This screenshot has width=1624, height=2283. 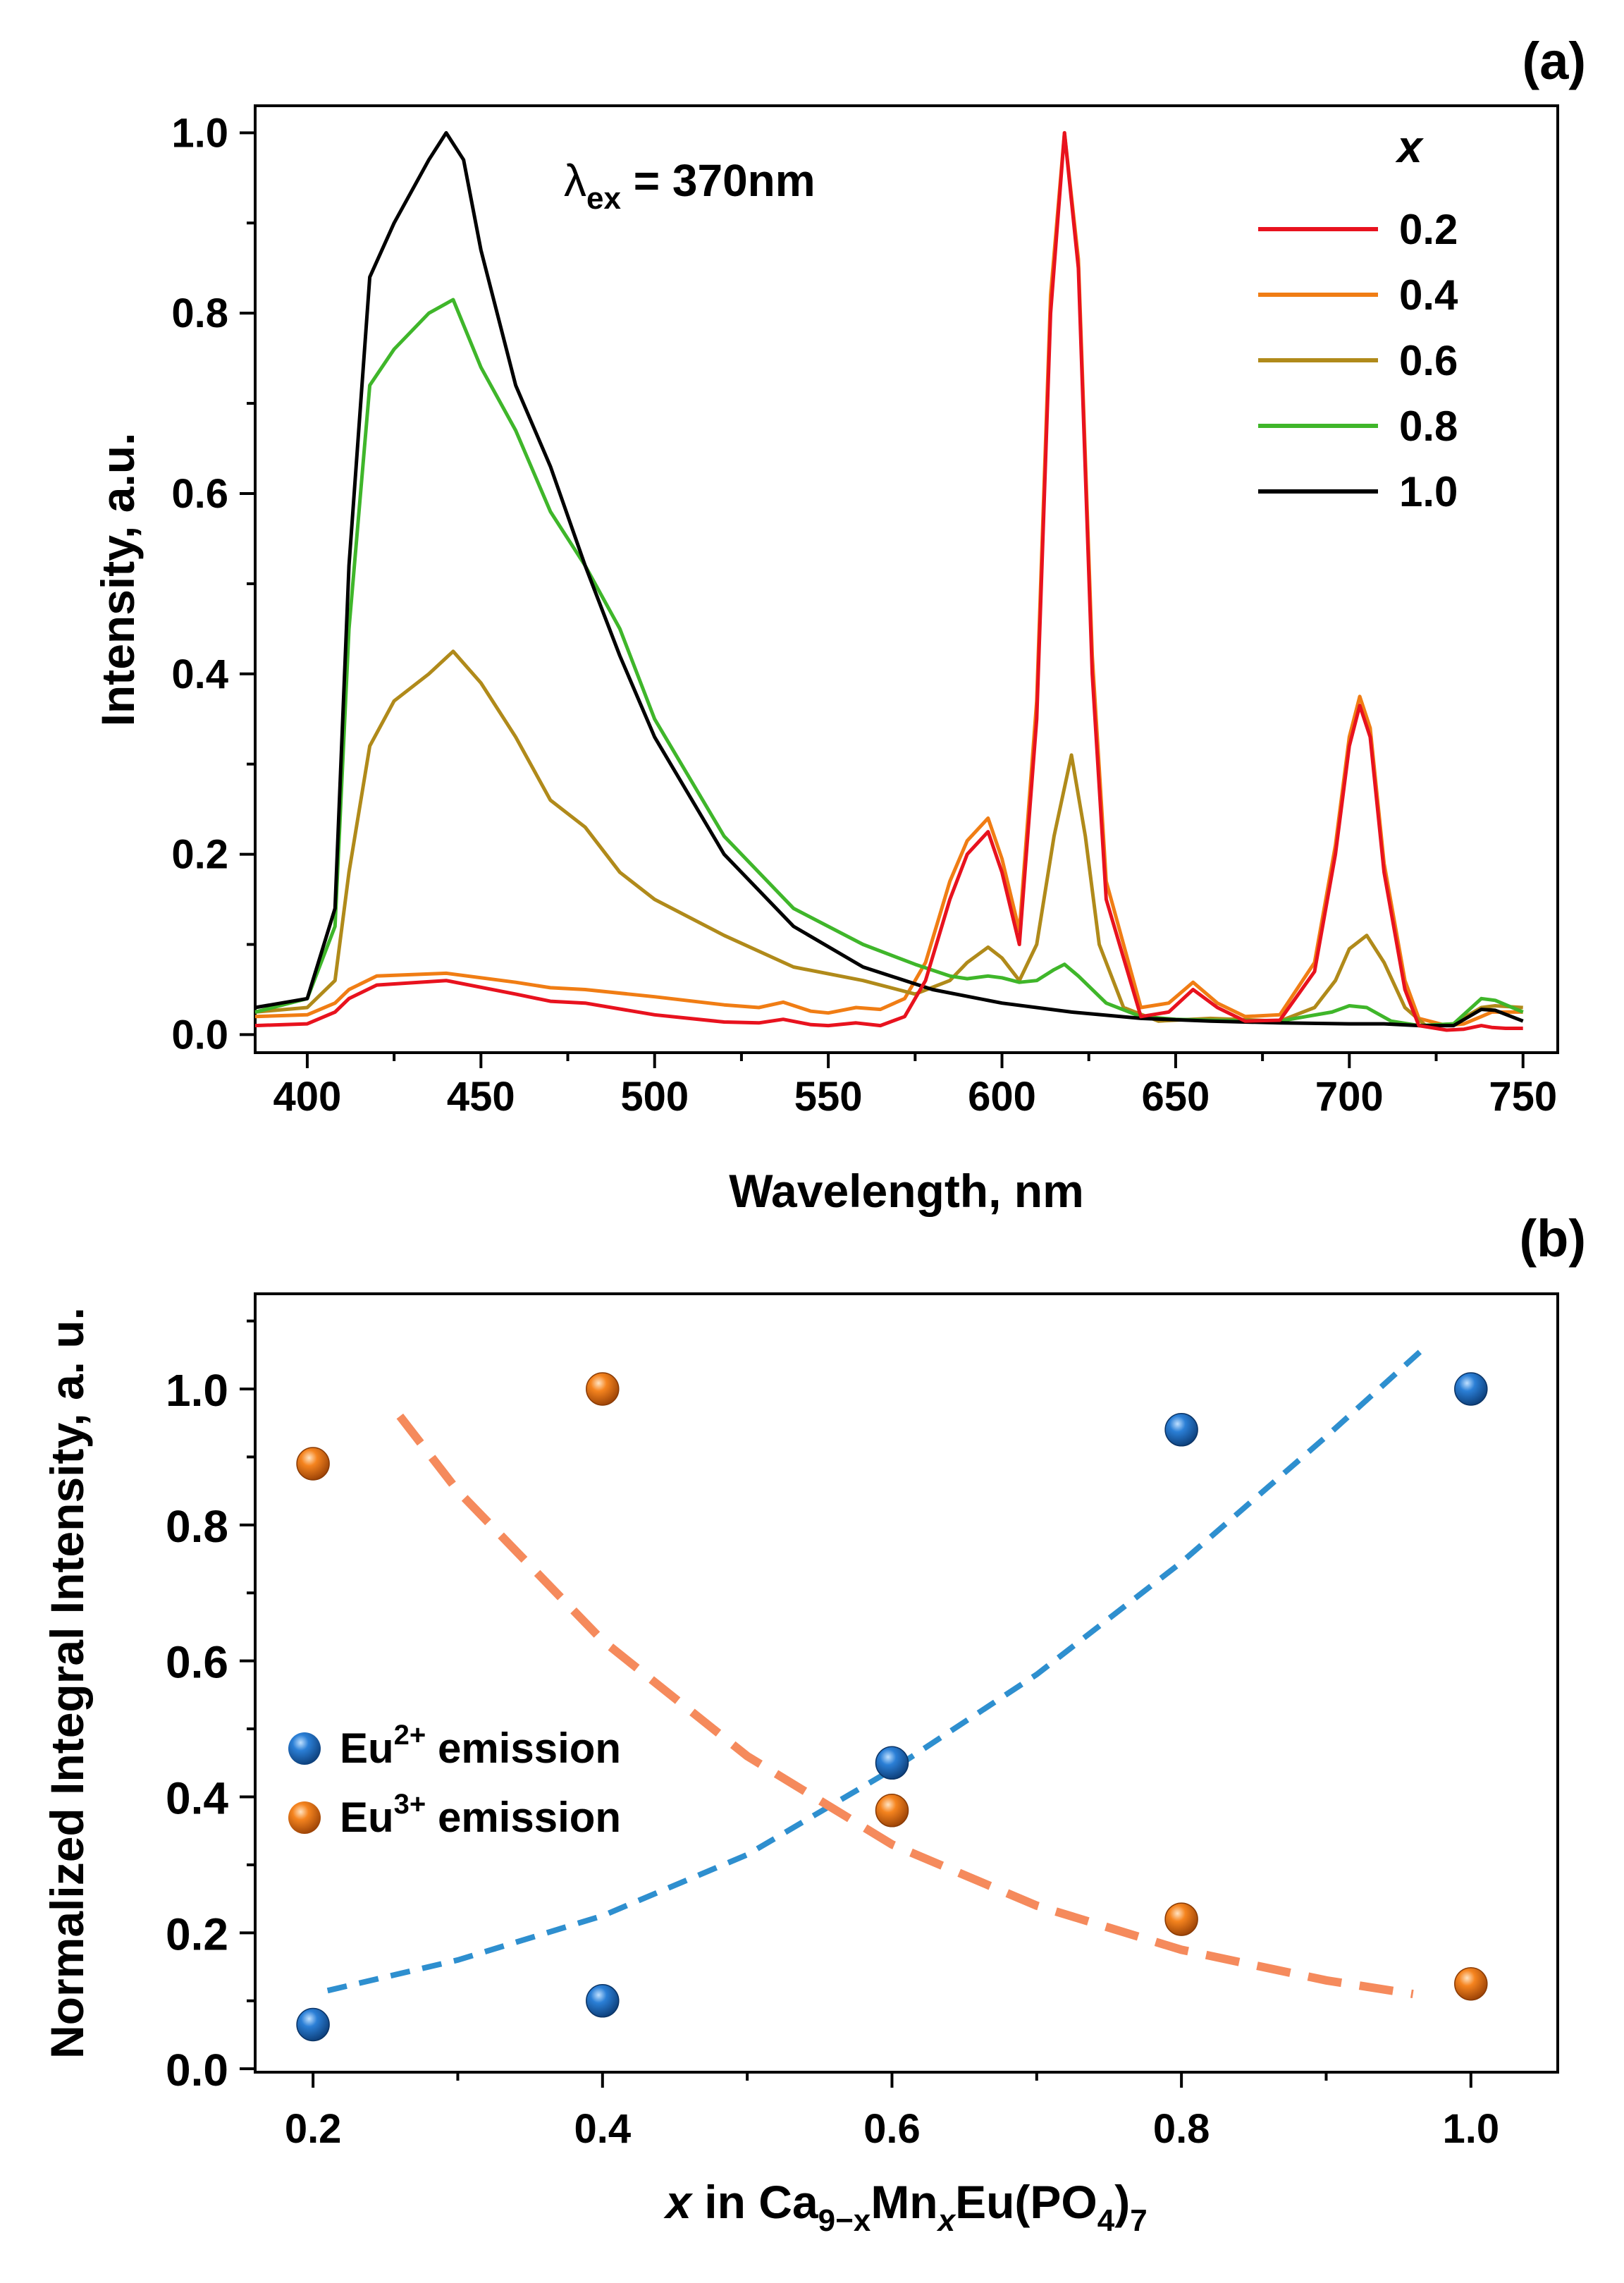 What do you see at coordinates (1002, 1097) in the screenshot?
I see `x-tick-label: 600` at bounding box center [1002, 1097].